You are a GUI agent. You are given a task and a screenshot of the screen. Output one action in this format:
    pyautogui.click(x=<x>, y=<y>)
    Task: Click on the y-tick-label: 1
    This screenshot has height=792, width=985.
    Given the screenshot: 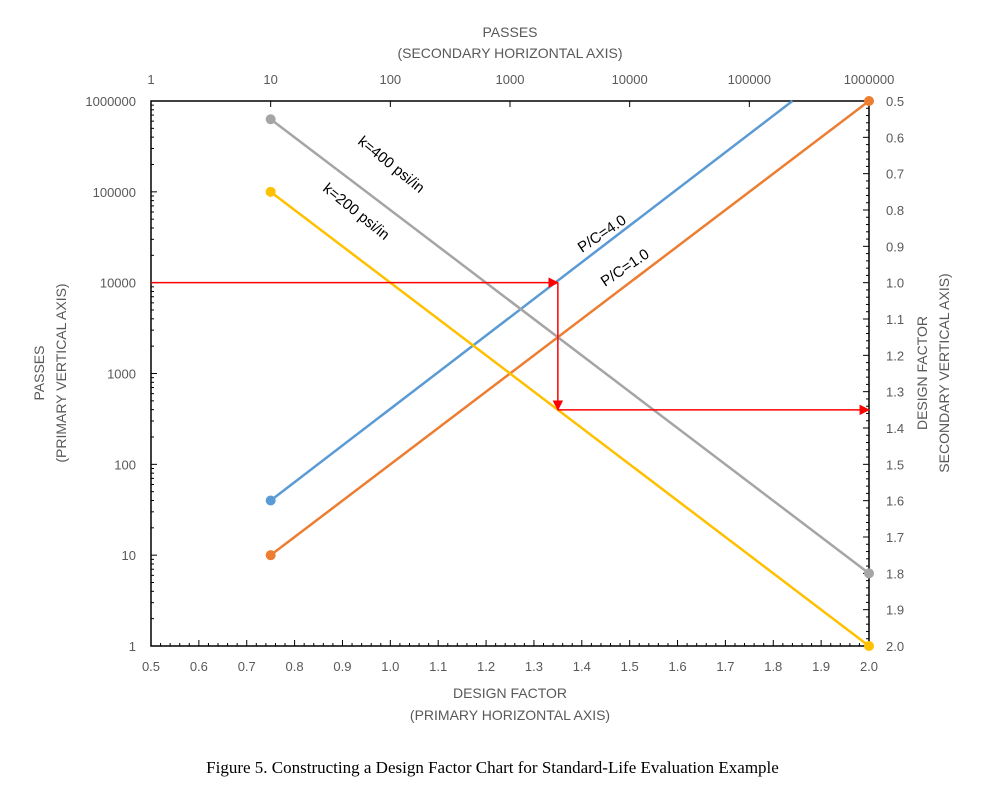 What is the action you would take?
    pyautogui.click(x=132, y=646)
    